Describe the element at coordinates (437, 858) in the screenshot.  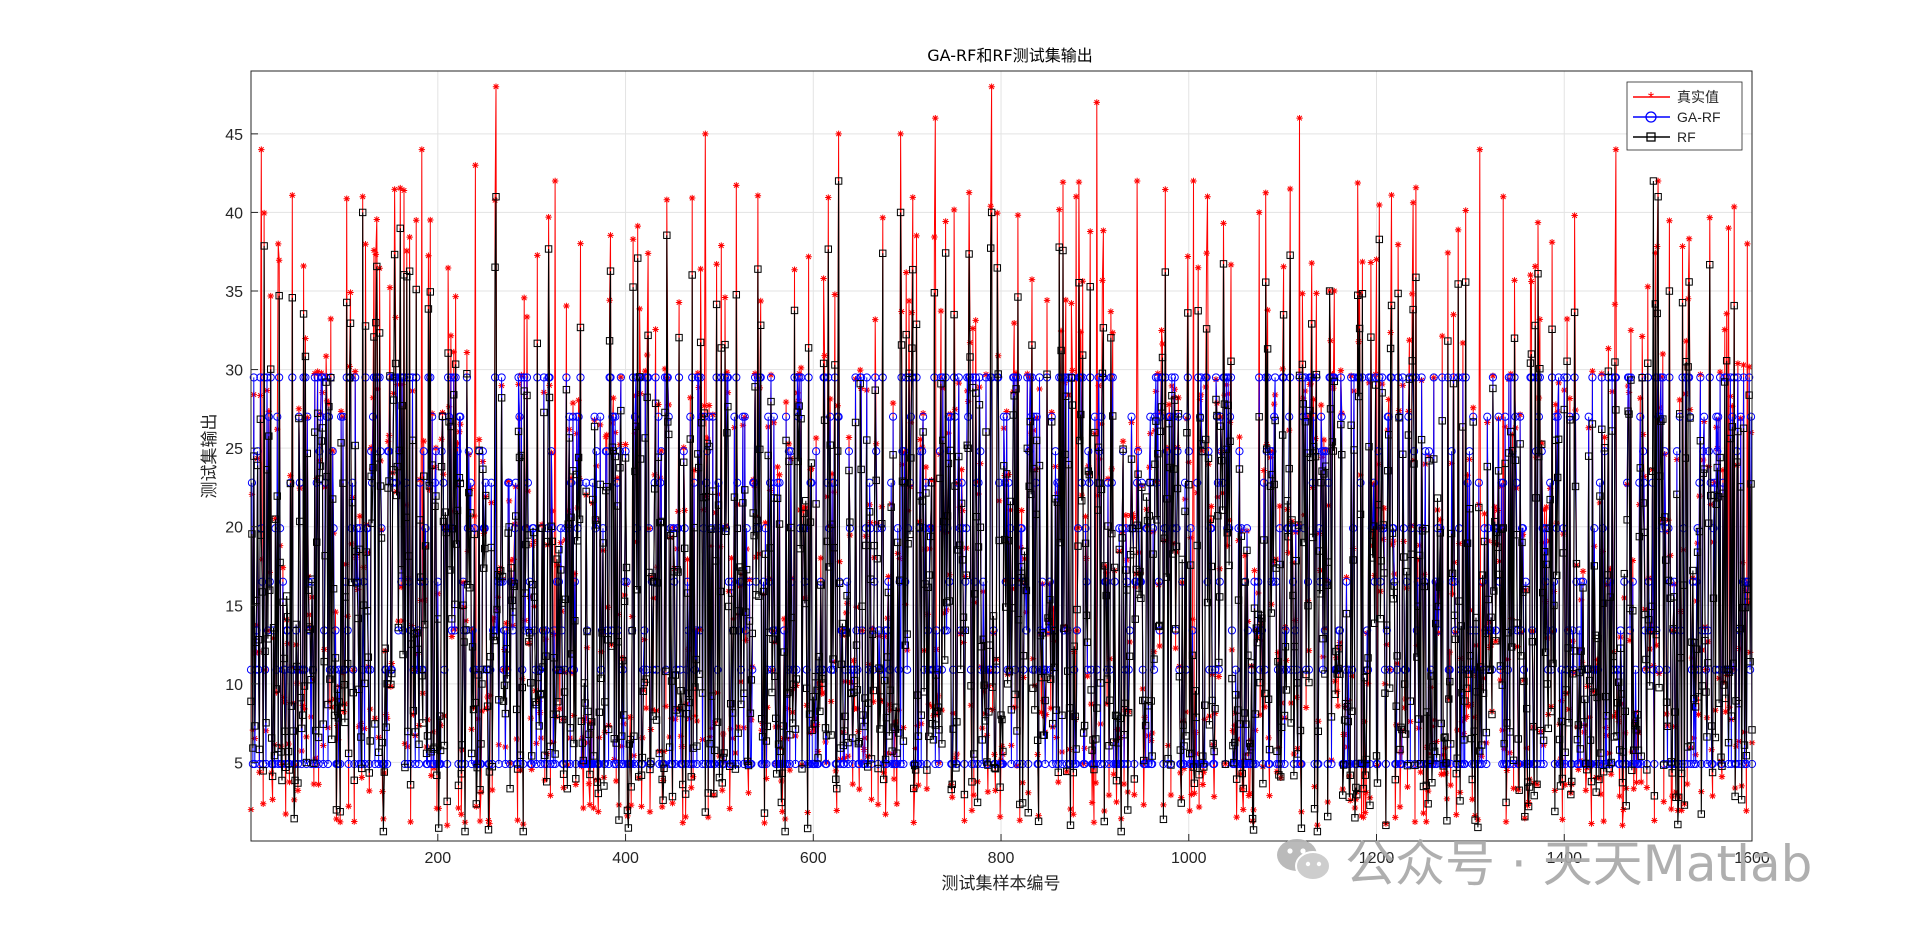
I see `x-tick-label: 200` at that location.